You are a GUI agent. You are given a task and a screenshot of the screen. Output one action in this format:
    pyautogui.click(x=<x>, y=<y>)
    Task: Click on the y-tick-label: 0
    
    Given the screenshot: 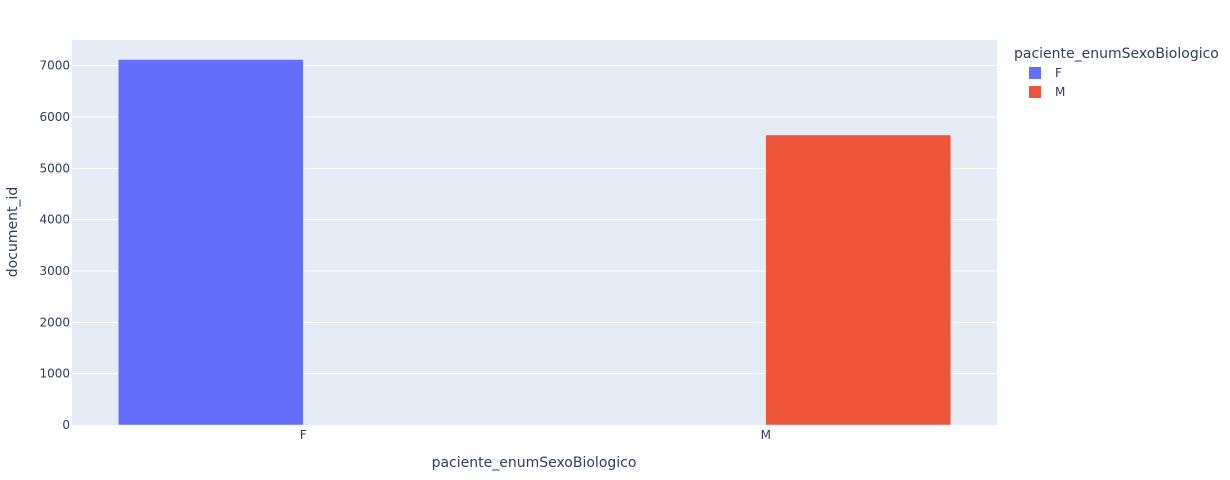 What is the action you would take?
    pyautogui.click(x=66, y=425)
    